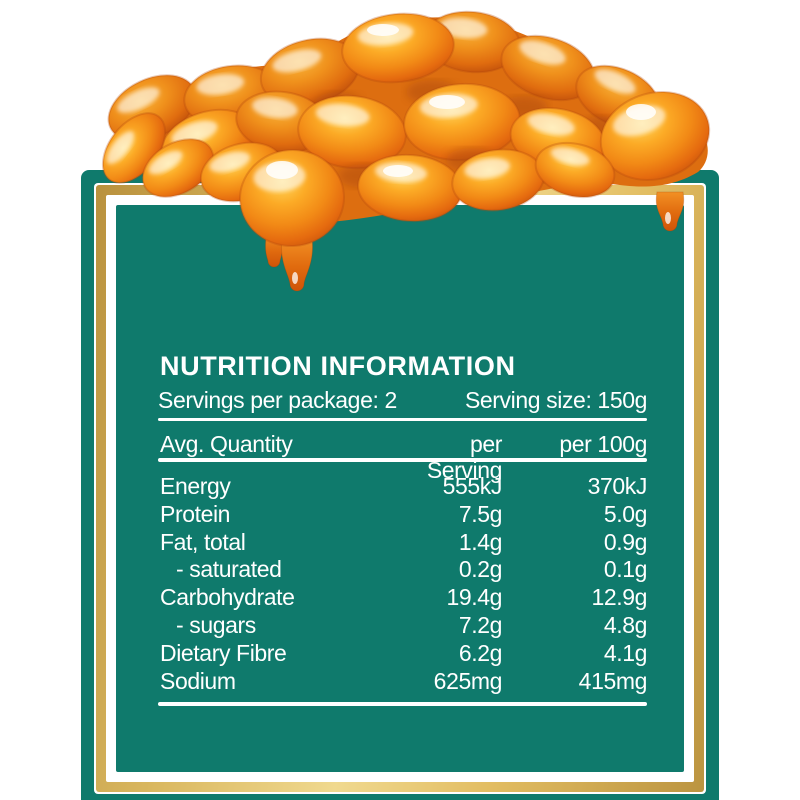  What do you see at coordinates (411, 624) in the screenshot?
I see `table-row: - sugars 7.2g 4.8g` at bounding box center [411, 624].